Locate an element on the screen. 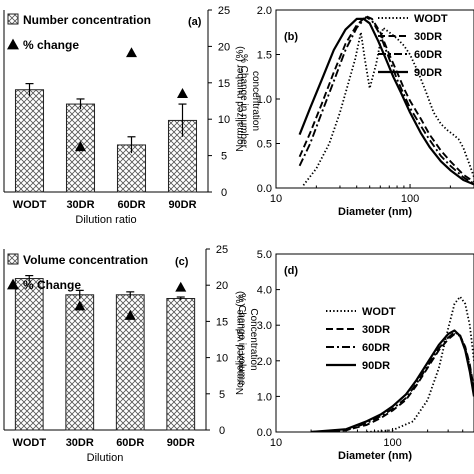  y-axis-label: Normalized number (%) is located at coordinates (240, 99).